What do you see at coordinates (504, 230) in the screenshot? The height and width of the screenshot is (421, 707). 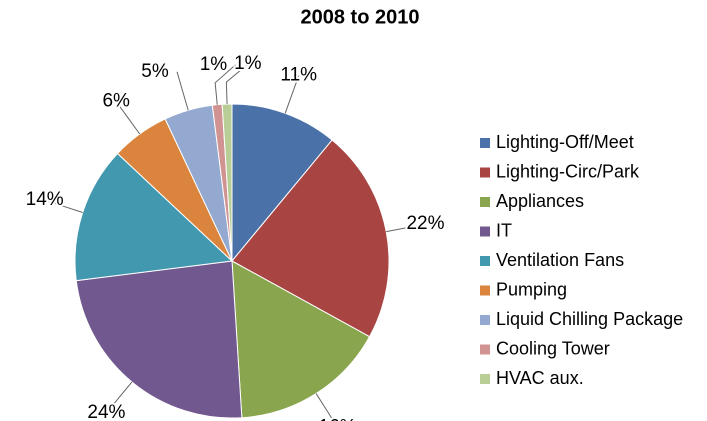 I see `legend-label: IT` at bounding box center [504, 230].